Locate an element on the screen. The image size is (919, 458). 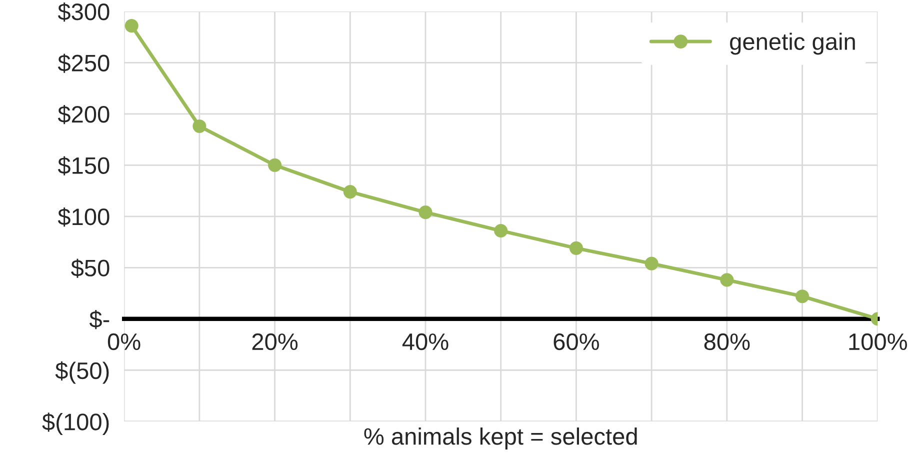
x-axis-title: % animals kept = selected is located at coordinates (500, 439).